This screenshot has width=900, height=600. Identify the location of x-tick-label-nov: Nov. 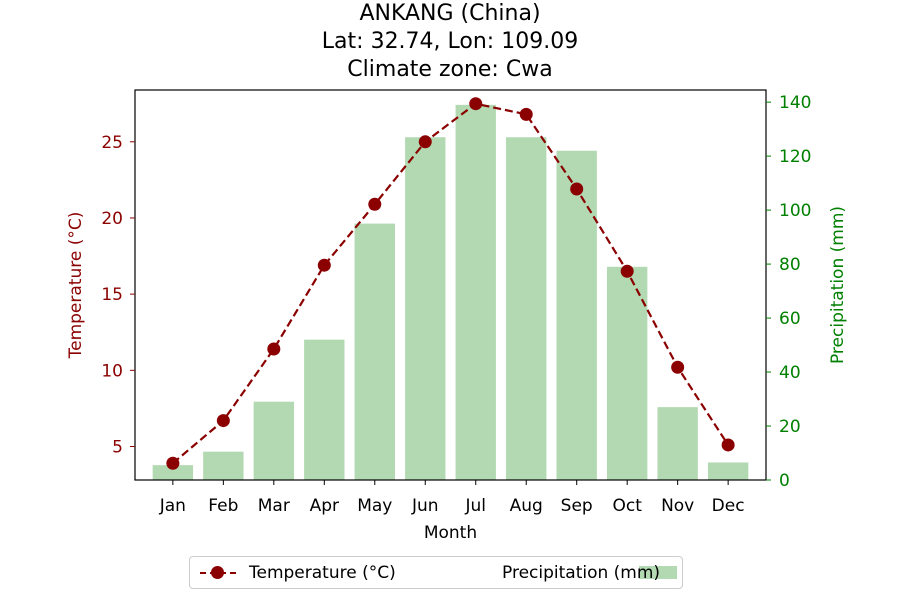
(677, 506).